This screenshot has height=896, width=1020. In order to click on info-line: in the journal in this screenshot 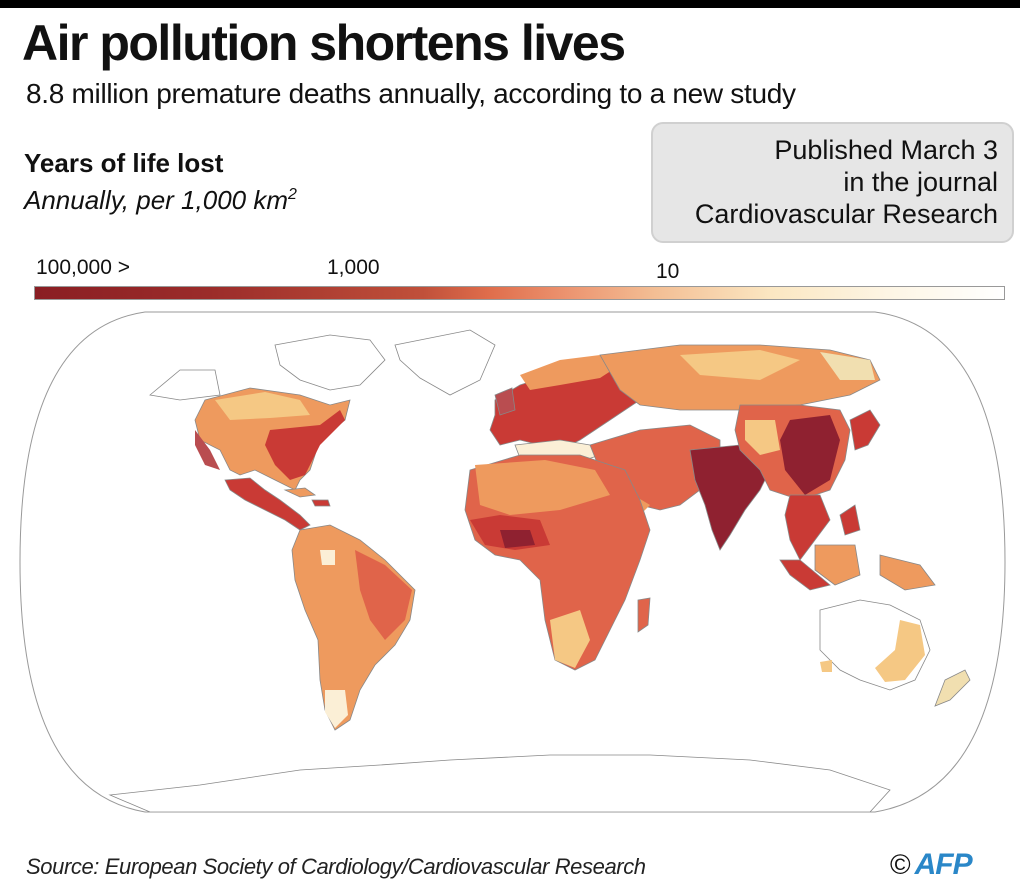, I will do `click(920, 182)`.